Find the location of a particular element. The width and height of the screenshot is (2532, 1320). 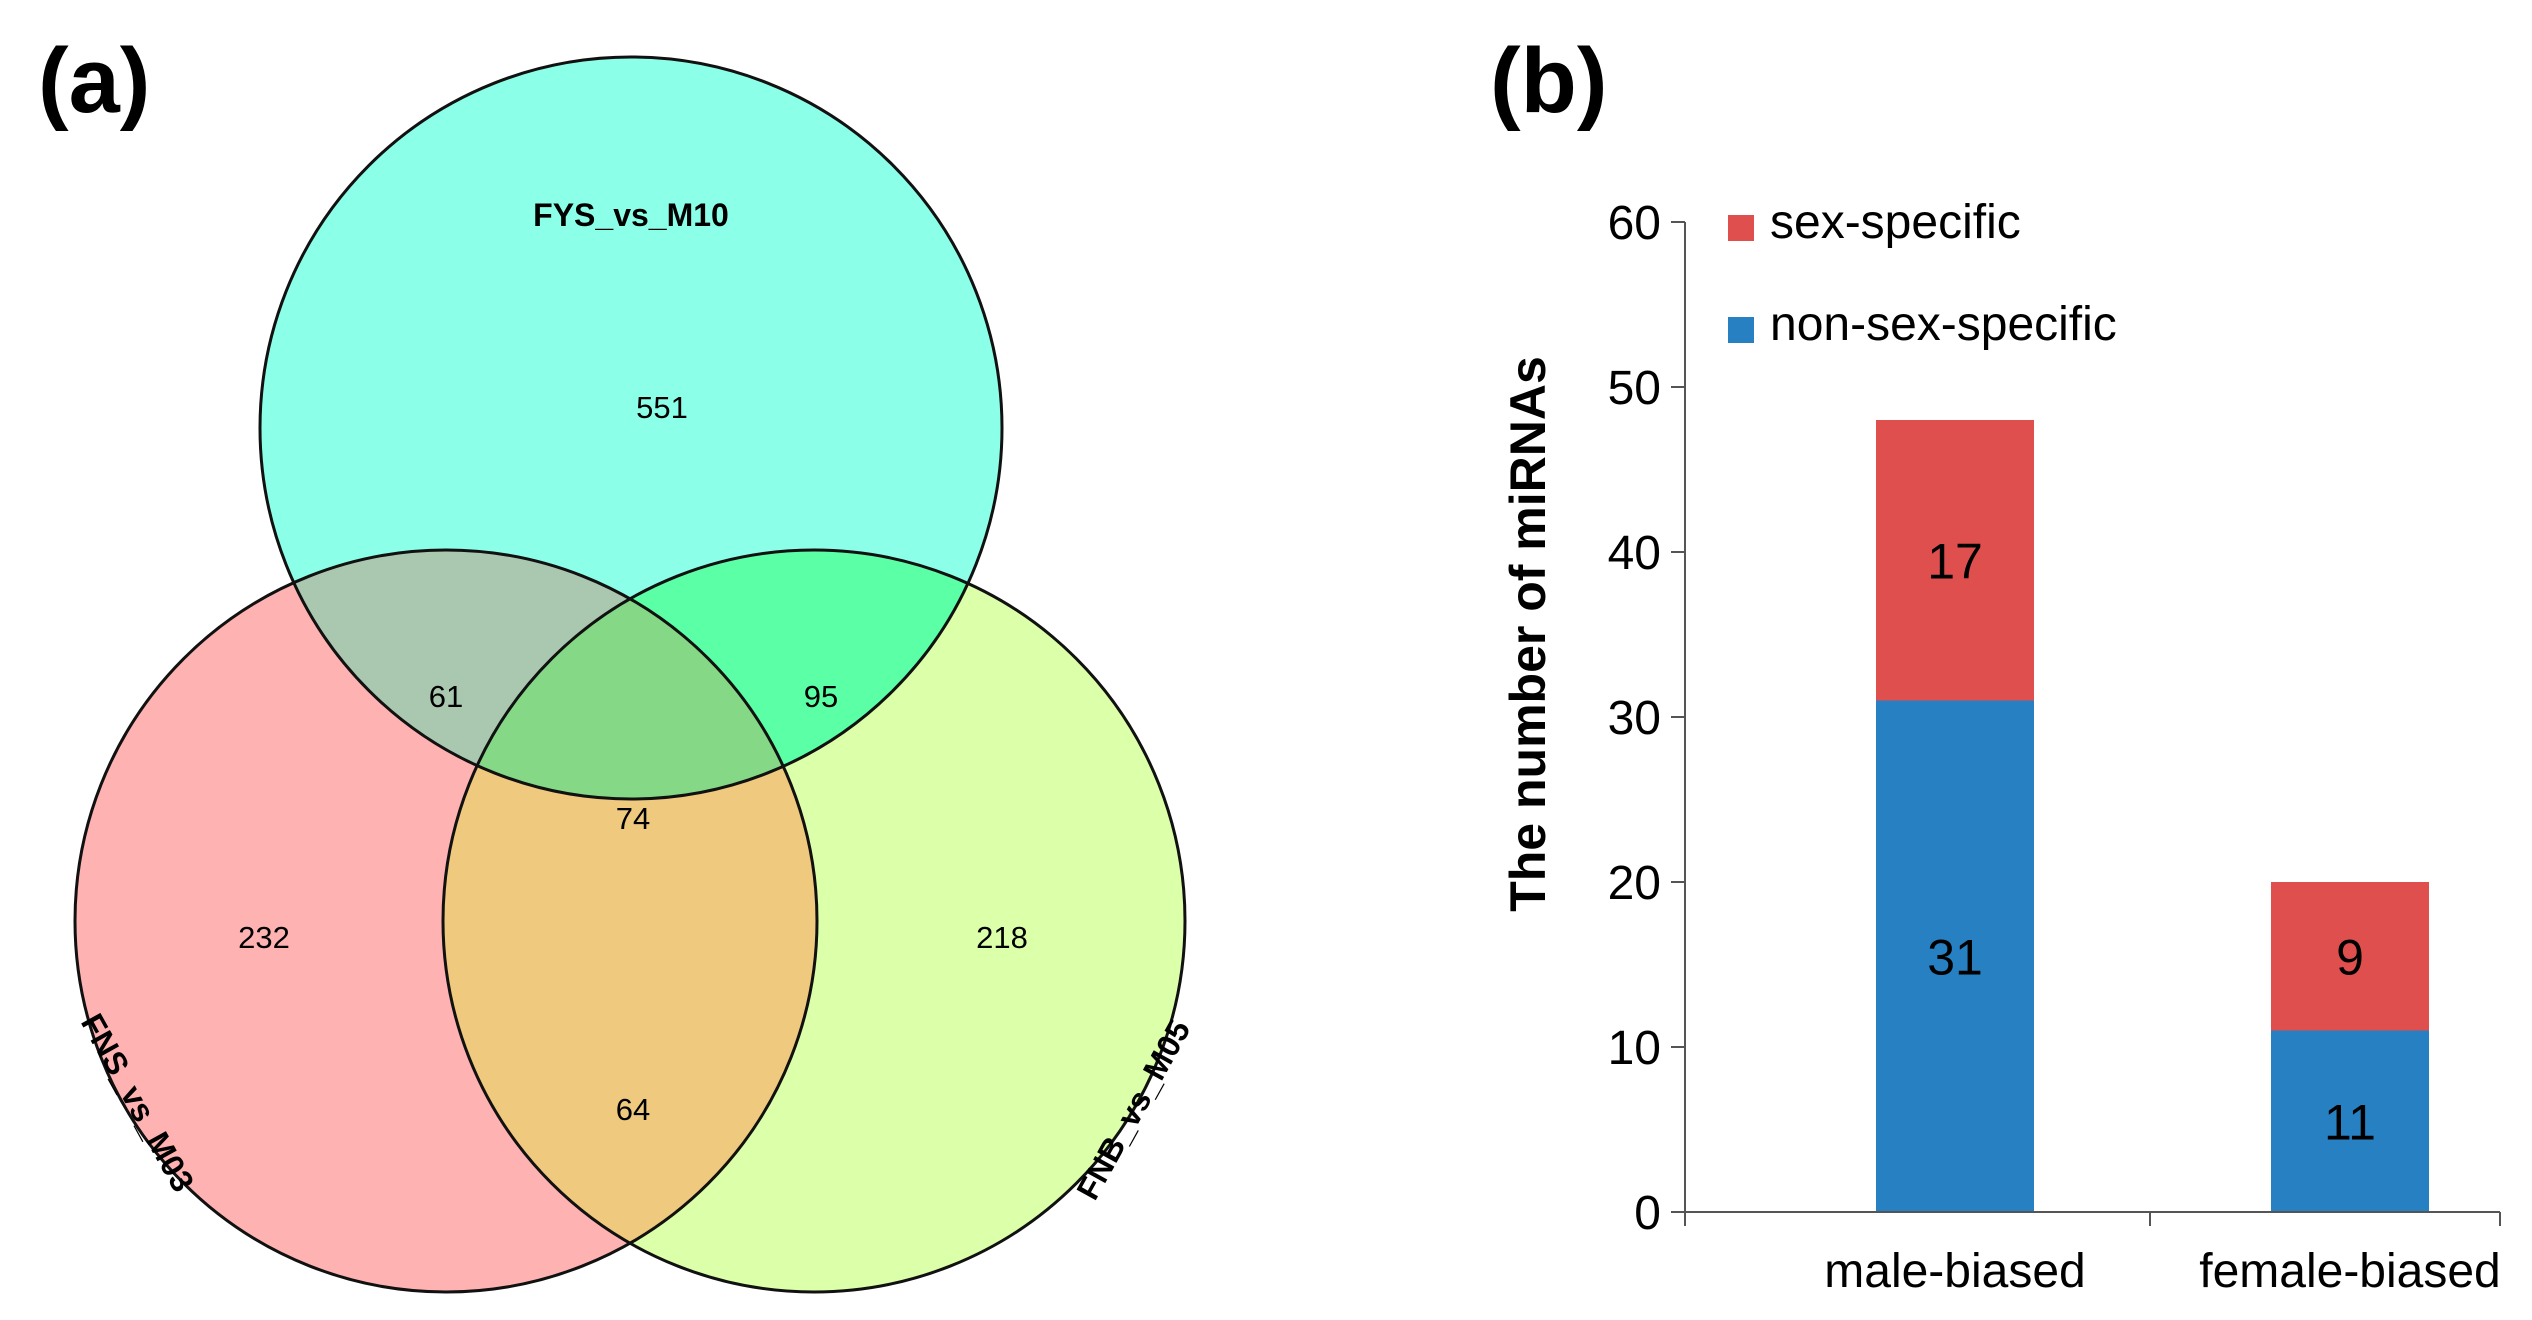

y-tick-label: 50 is located at coordinates (1634, 388).